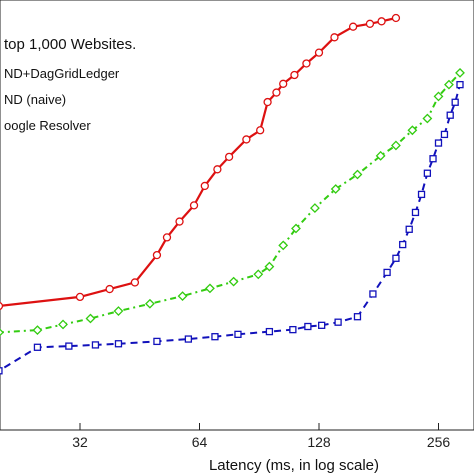 The width and height of the screenshot is (474, 474). I want to click on legend-entry-label: ND (naive), so click(35, 99).